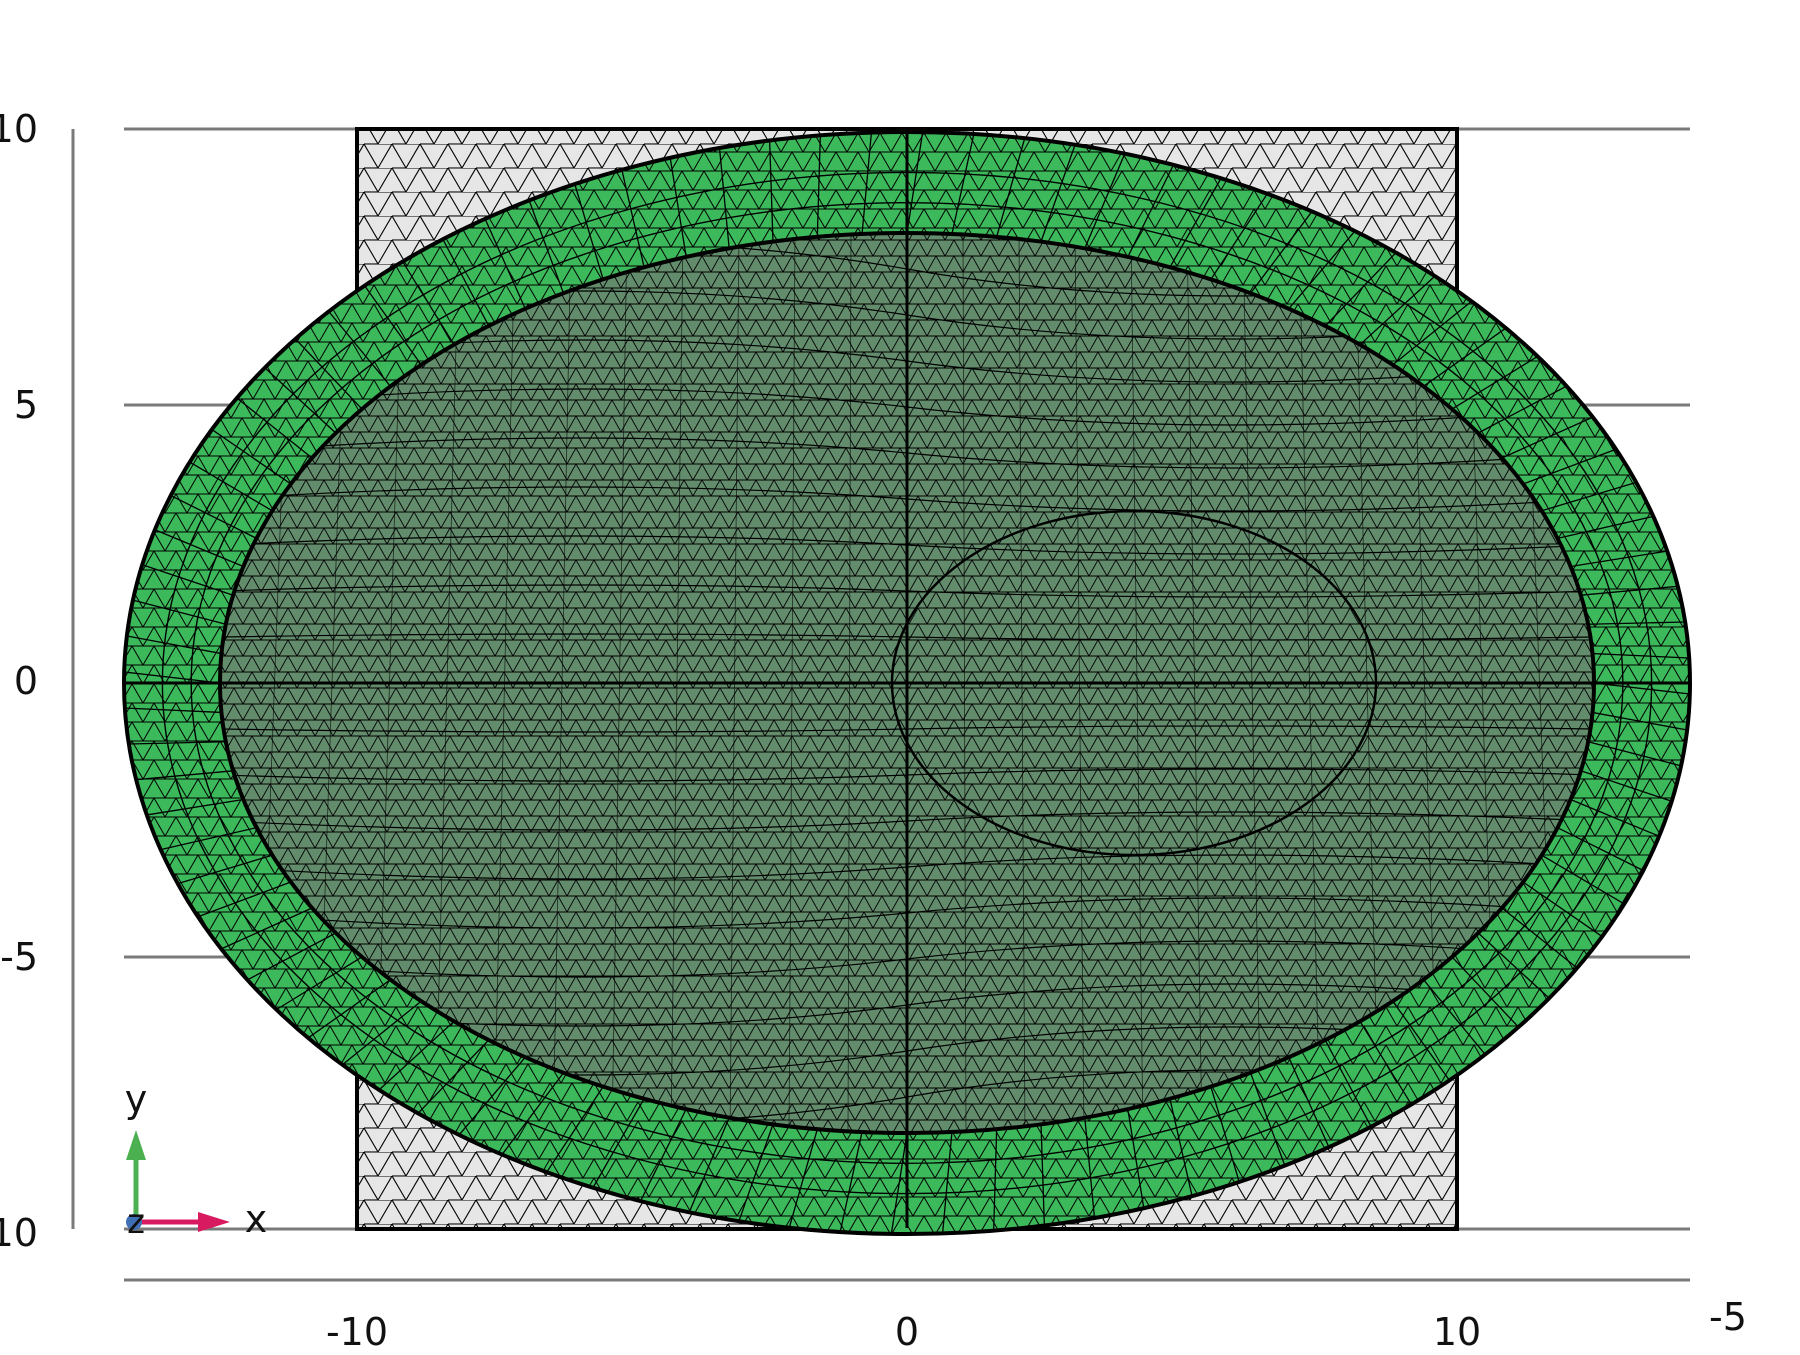 This screenshot has width=1800, height=1355. What do you see at coordinates (26, 681) in the screenshot?
I see `y-tick-label: 0` at bounding box center [26, 681].